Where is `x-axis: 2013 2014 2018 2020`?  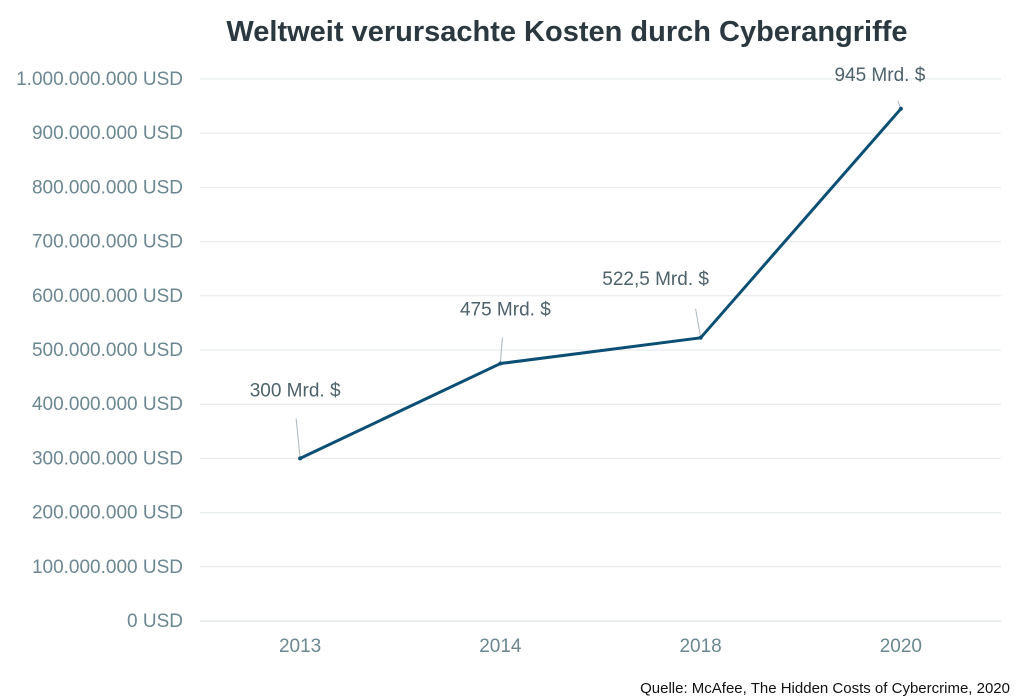
x-axis: 2013 2014 2018 2020 is located at coordinates (600, 646).